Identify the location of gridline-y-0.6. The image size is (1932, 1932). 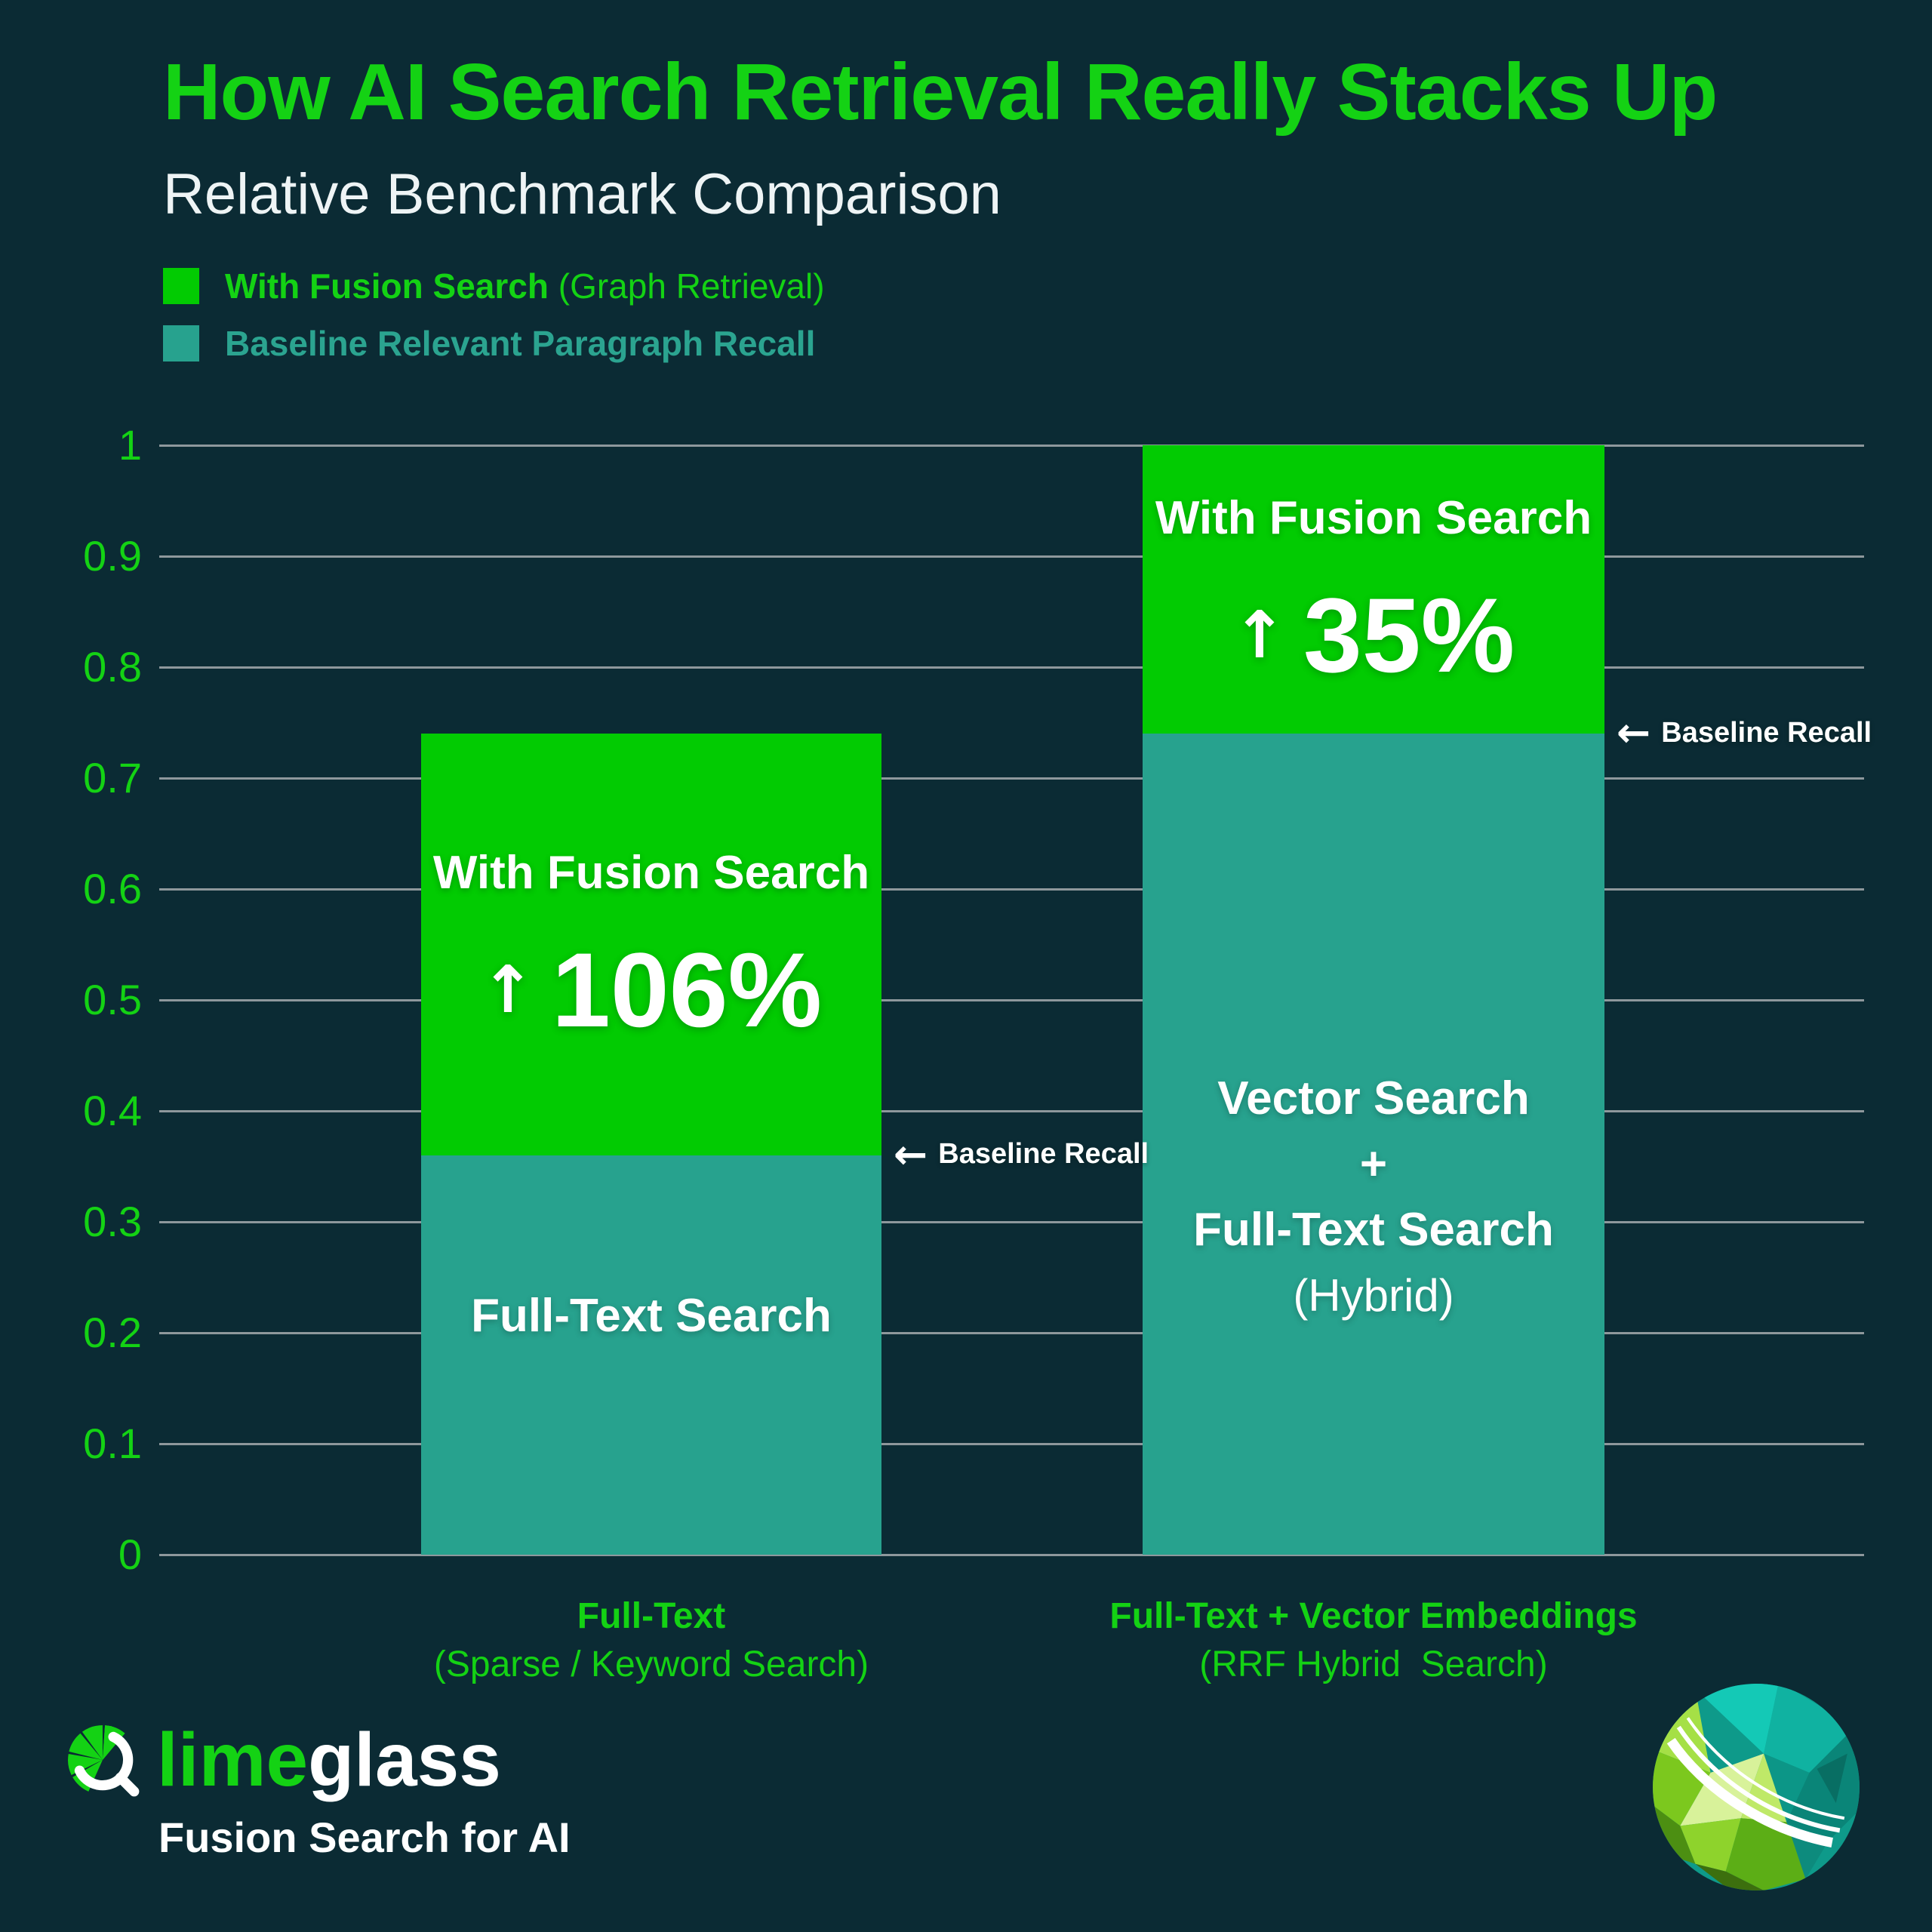
(1011, 889).